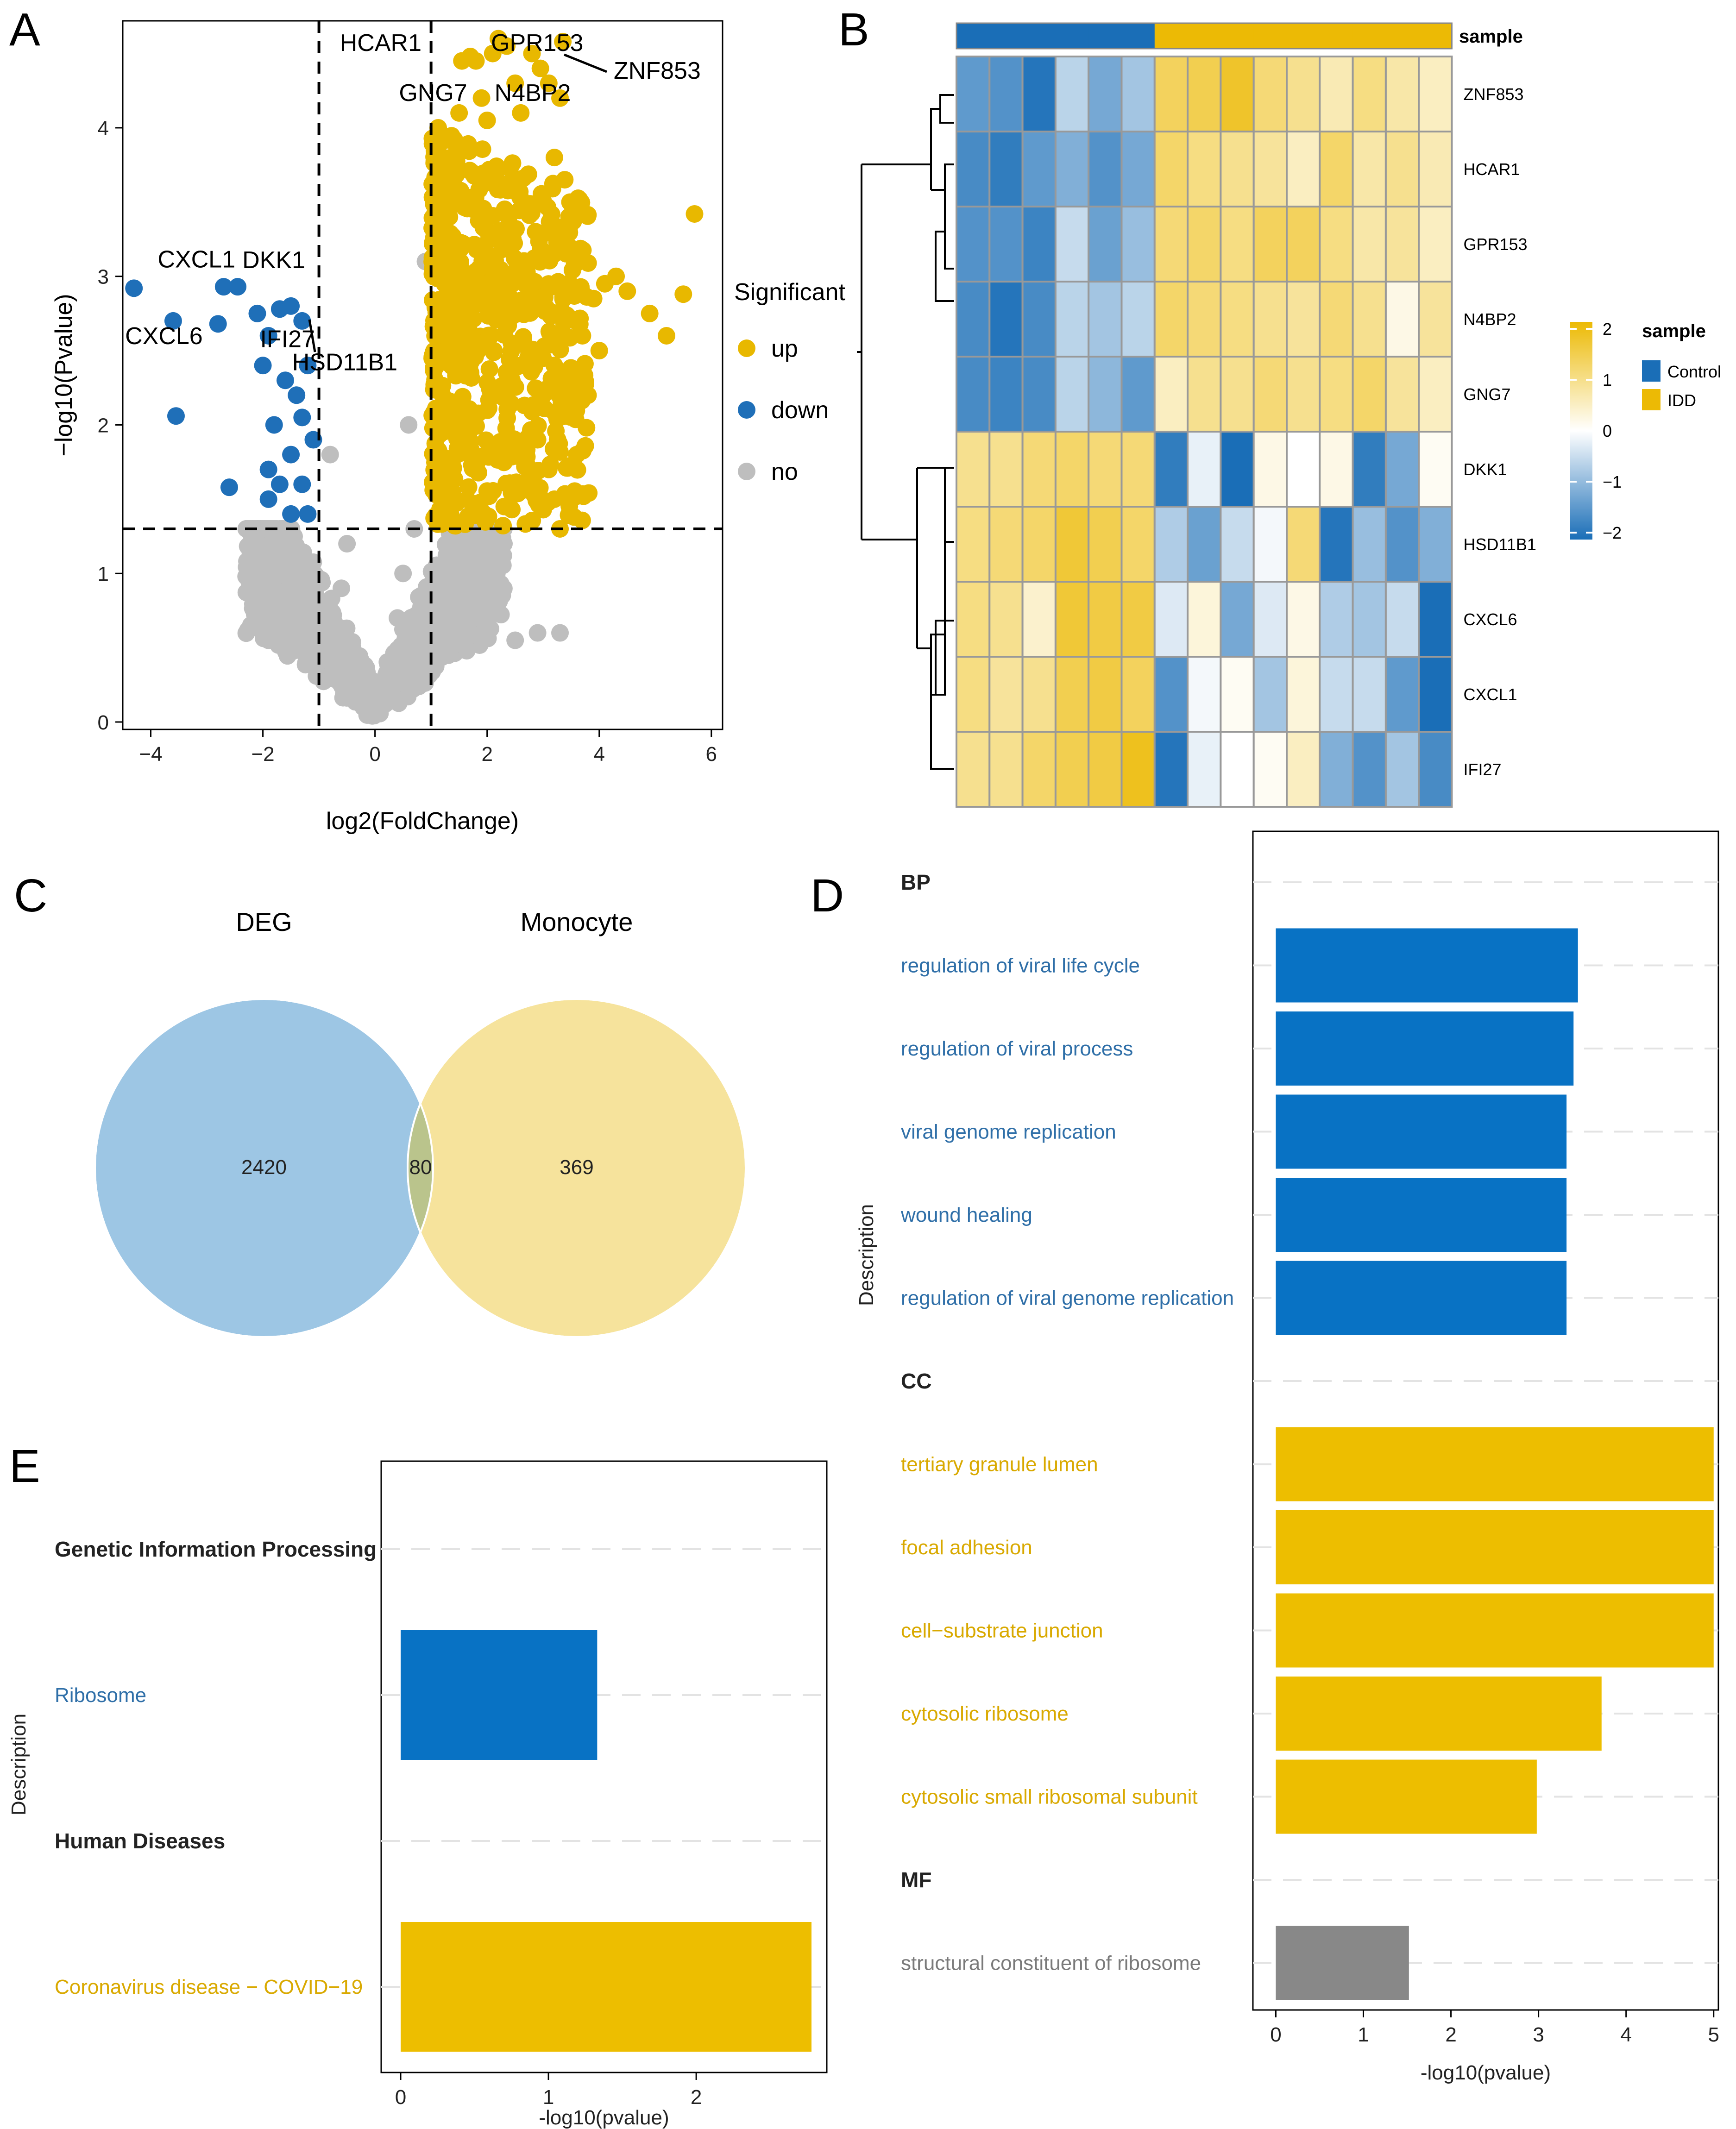 The height and width of the screenshot is (2129, 1736). What do you see at coordinates (548, 2097) in the screenshot?
I see `x-tick-label: 1` at bounding box center [548, 2097].